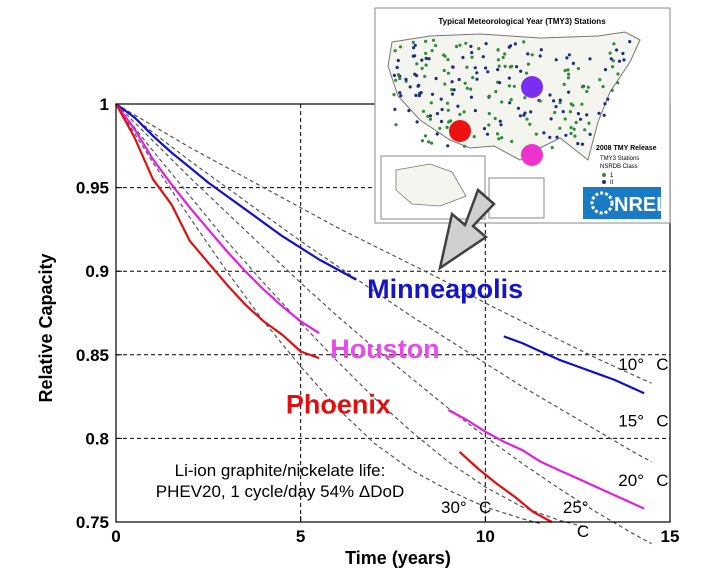 The image size is (704, 575). What do you see at coordinates (280, 491) in the screenshot?
I see `note-line-2: PHEV20, 1 cycle/day 54% ΔDoD` at bounding box center [280, 491].